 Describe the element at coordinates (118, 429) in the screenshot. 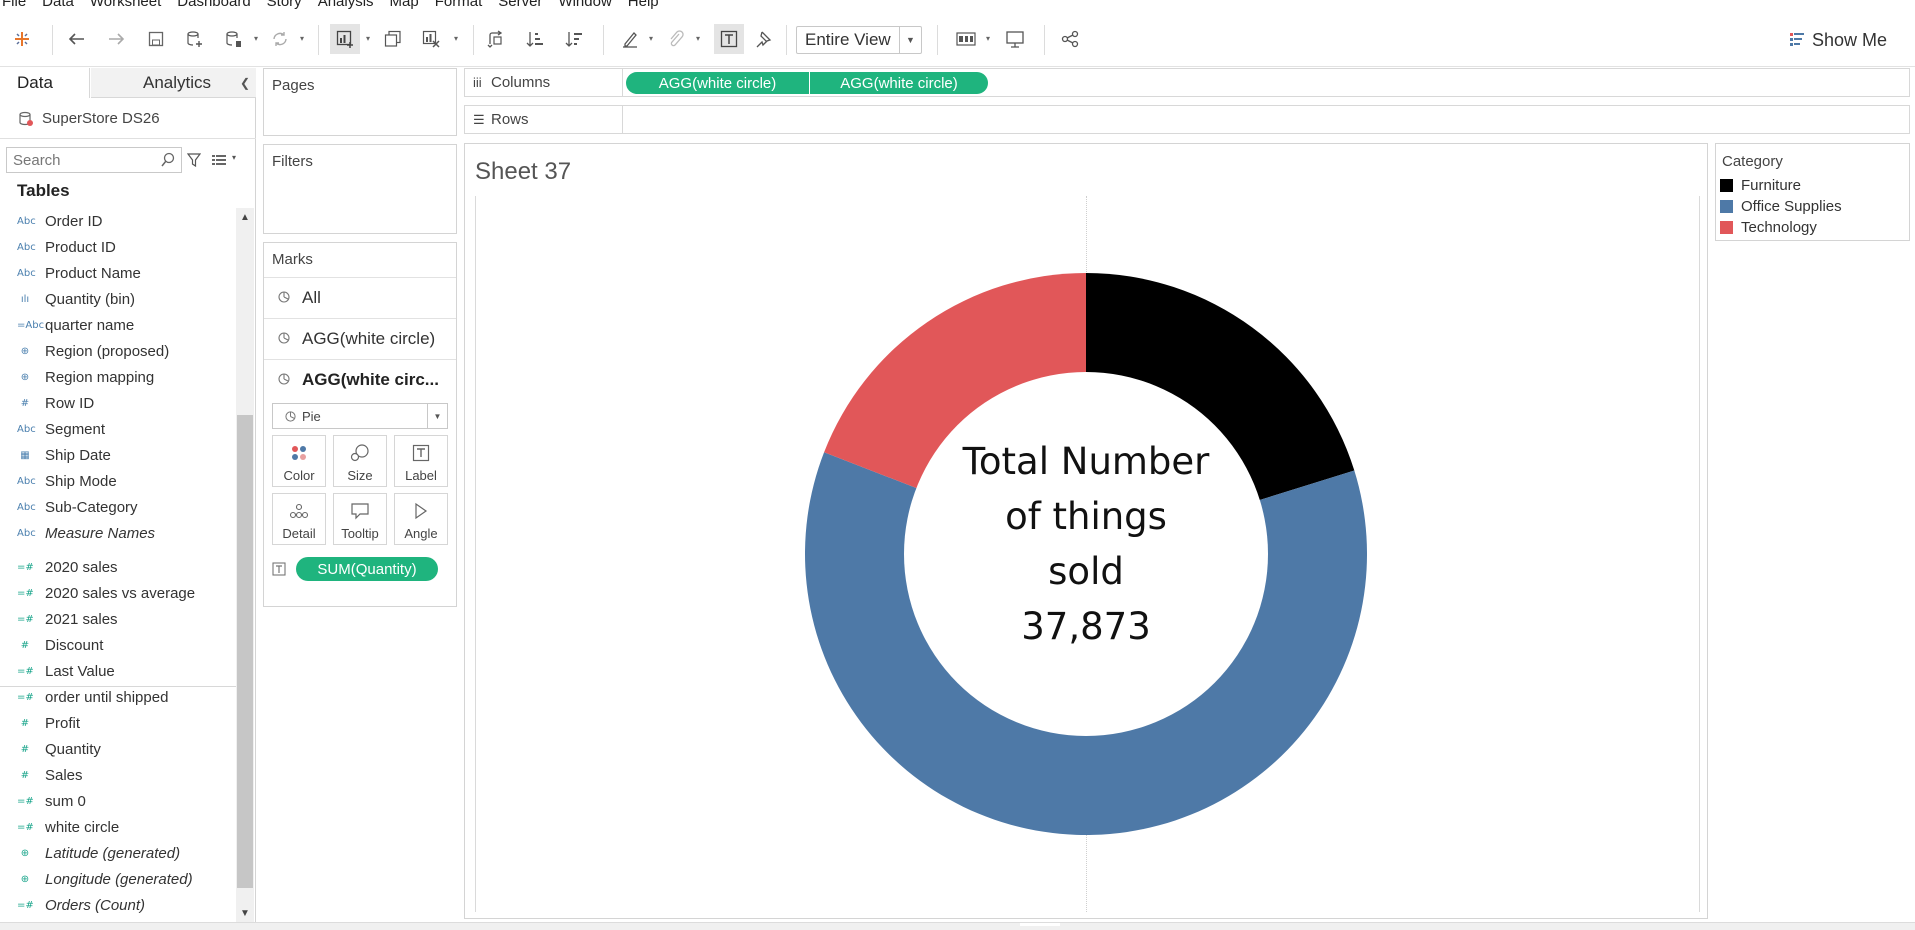

I see `field-item: Abc Segment` at that location.